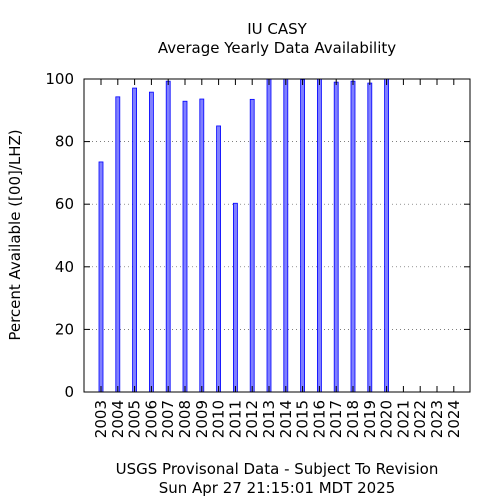 The width and height of the screenshot is (500, 500). Describe the element at coordinates (303, 236) in the screenshot. I see `bar-2015` at that location.